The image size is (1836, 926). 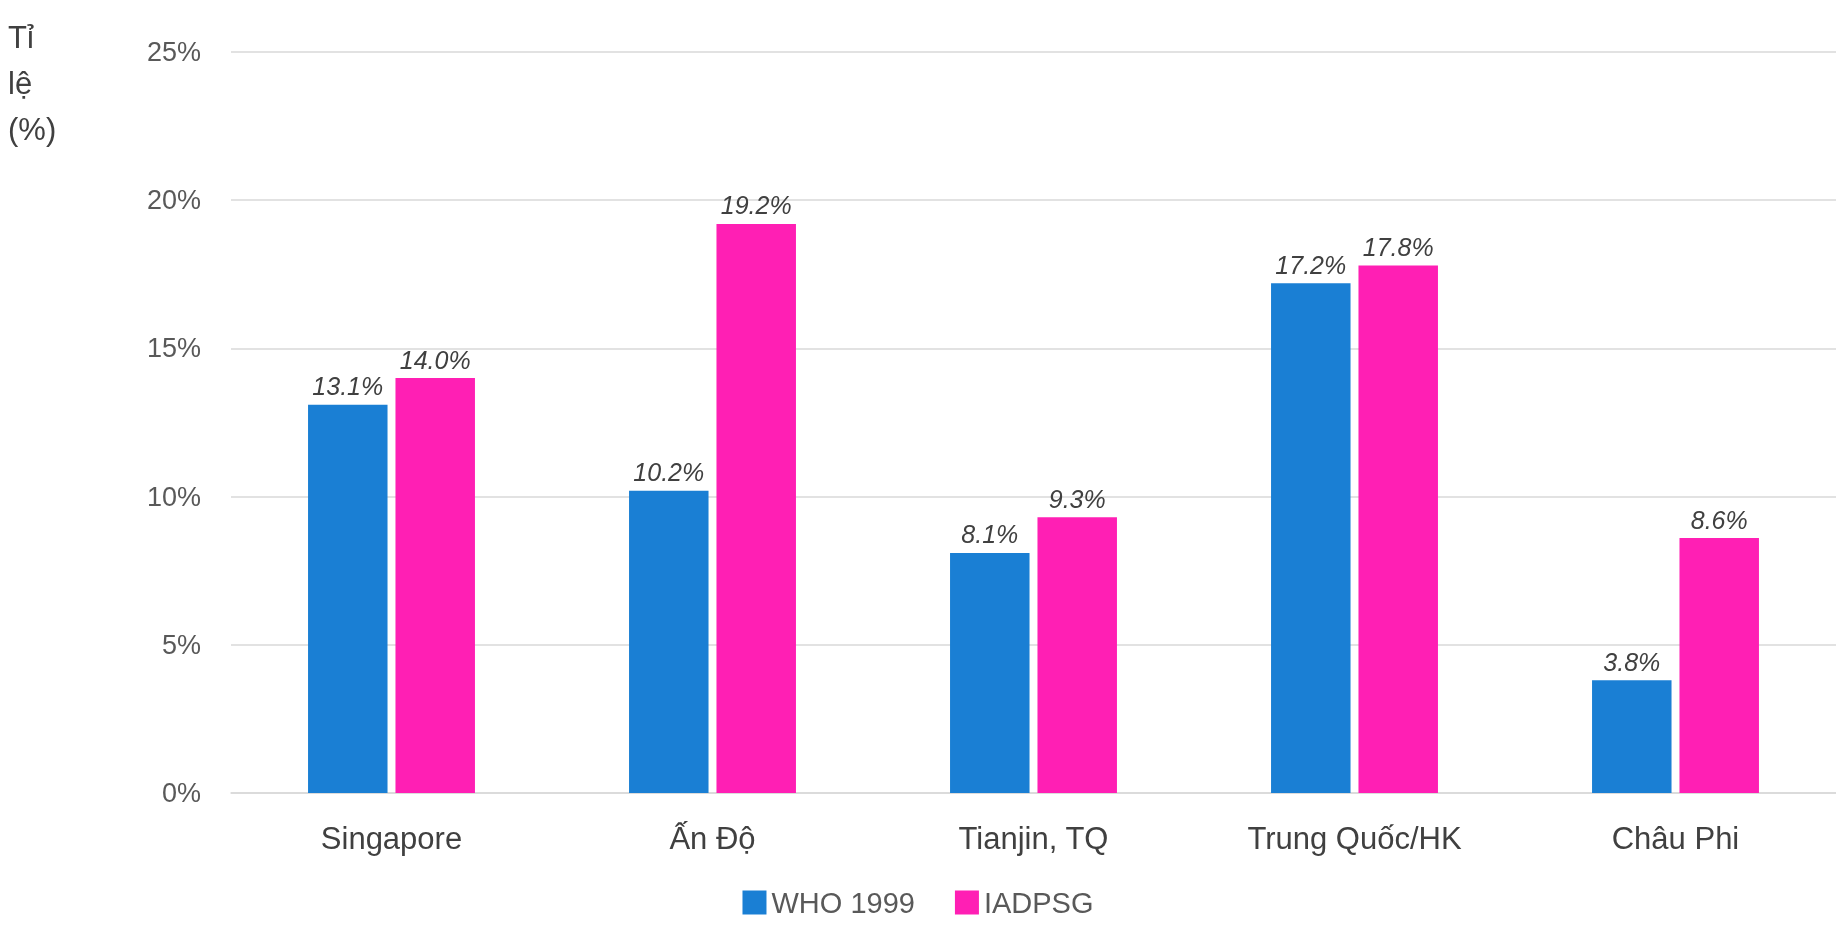 I want to click on y-tick-label: 15%, so click(x=173, y=348).